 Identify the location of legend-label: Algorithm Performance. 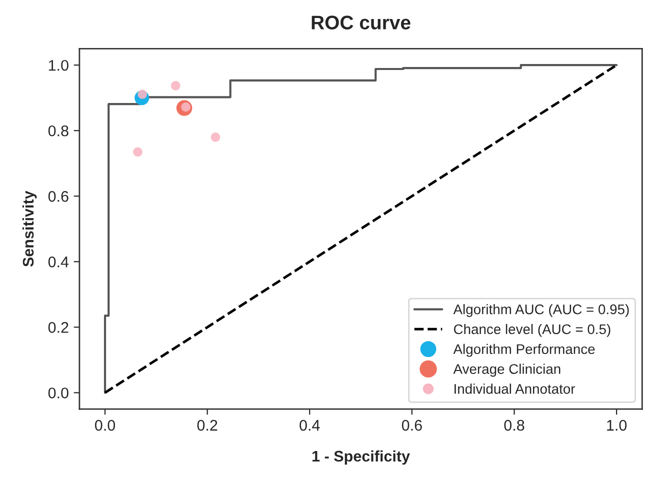
(524, 350).